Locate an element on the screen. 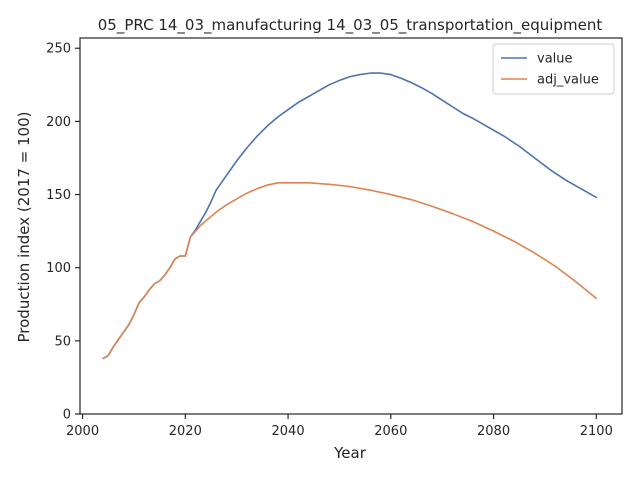  legend: value adj_value is located at coordinates (553, 69).